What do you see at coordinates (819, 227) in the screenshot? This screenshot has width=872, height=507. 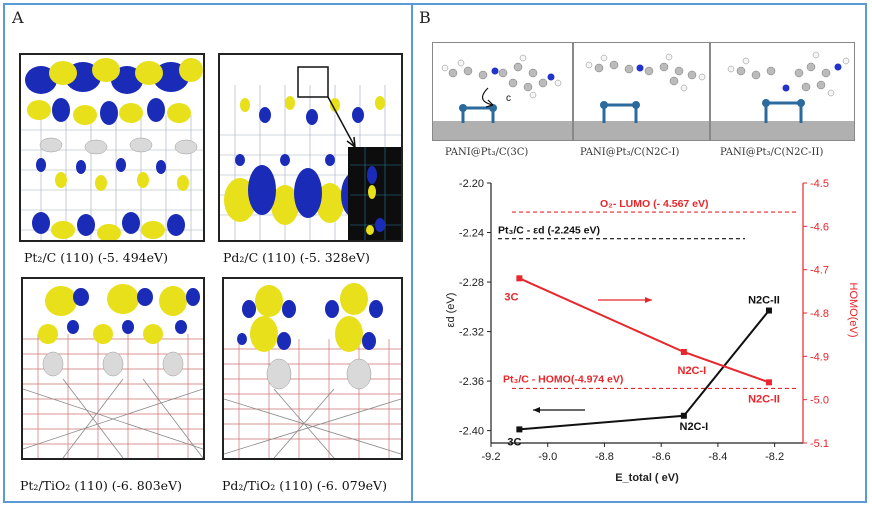 I see `y-right-tick-label: -4.6` at bounding box center [819, 227].